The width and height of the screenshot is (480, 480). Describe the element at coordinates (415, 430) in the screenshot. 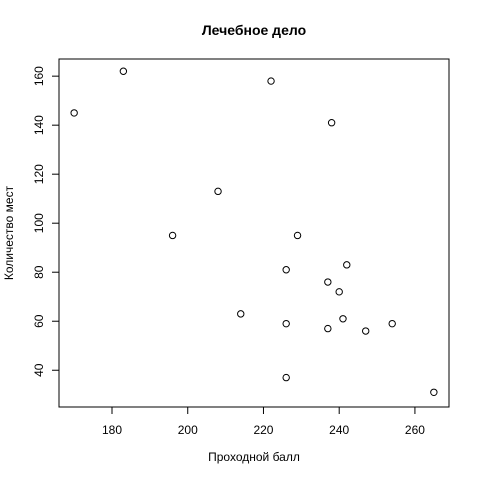

I see `x-tick-label: 260` at that location.